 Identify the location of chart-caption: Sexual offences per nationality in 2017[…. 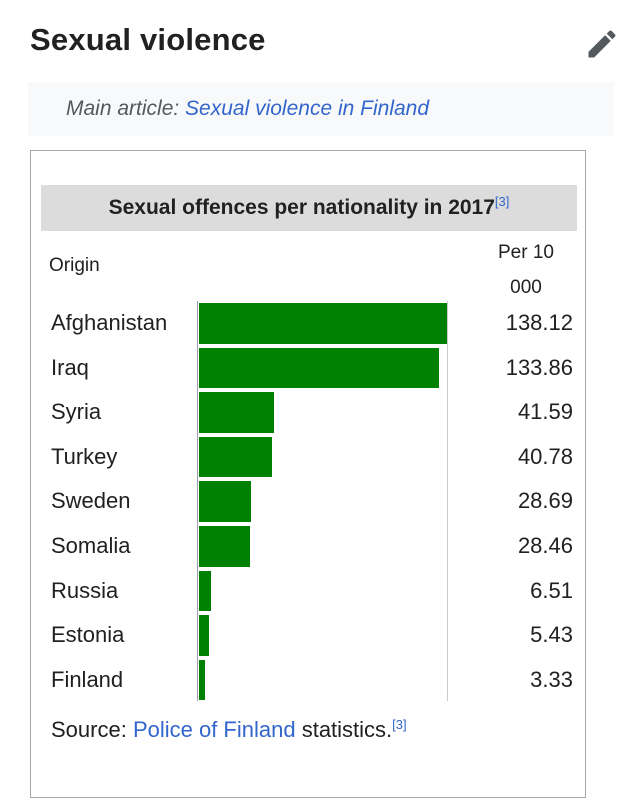
(309, 208).